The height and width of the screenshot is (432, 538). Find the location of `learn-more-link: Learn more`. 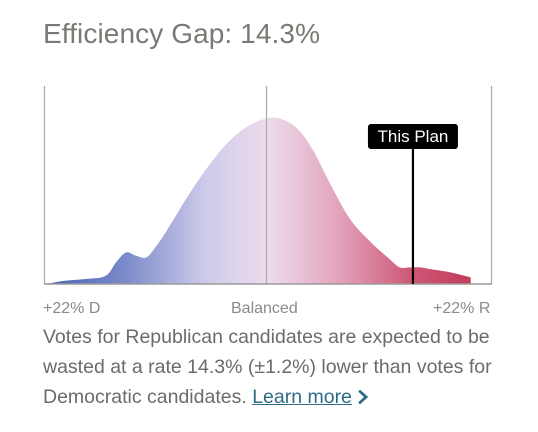

learn-more-link: Learn more is located at coordinates (302, 397).